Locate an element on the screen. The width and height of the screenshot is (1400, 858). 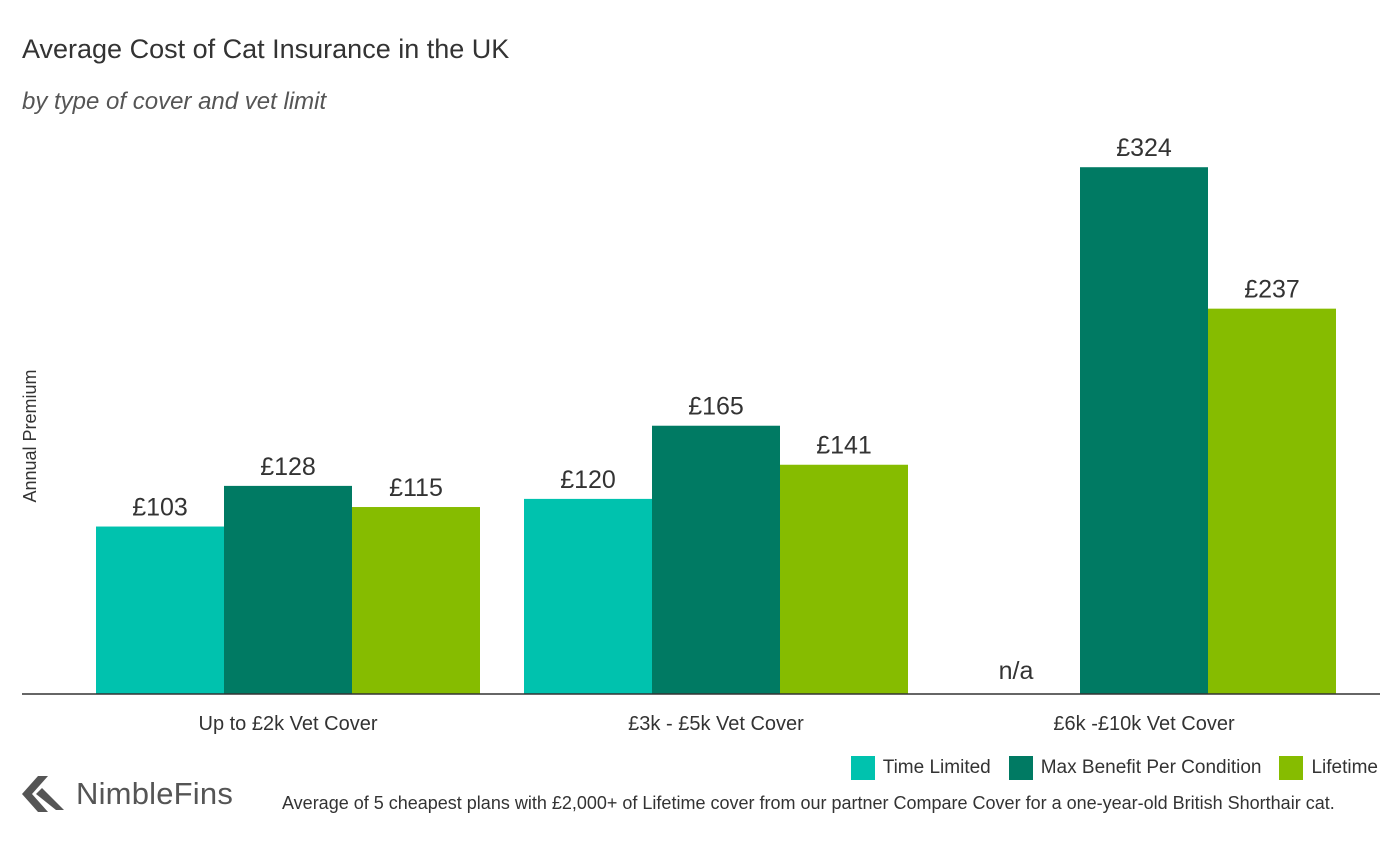
x-tick-label-3: £6k -£10k Vet Cover is located at coordinates (1144, 724).